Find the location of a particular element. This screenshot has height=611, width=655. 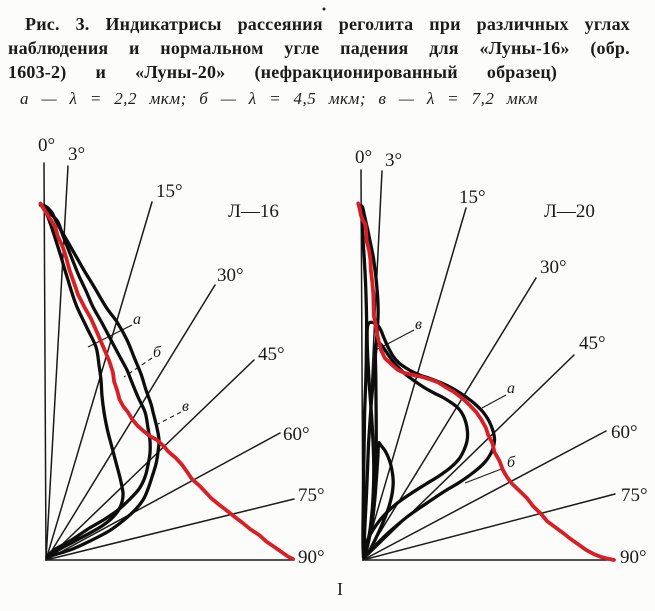

svg-text: Л—20 is located at coordinates (569, 211).